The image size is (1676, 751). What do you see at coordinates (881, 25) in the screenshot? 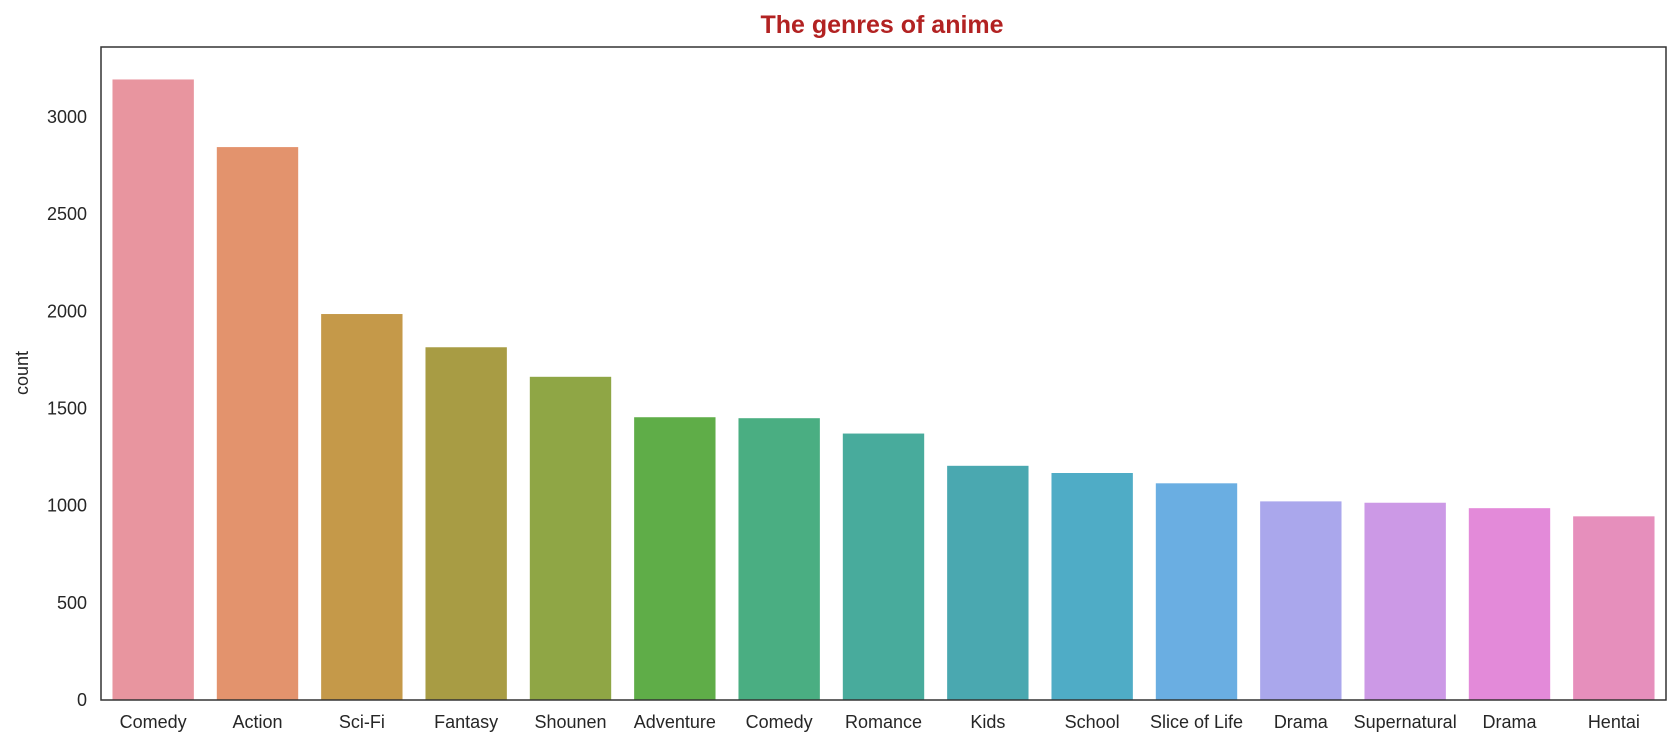
I see `chart-title: The genres of anime` at bounding box center [881, 25].